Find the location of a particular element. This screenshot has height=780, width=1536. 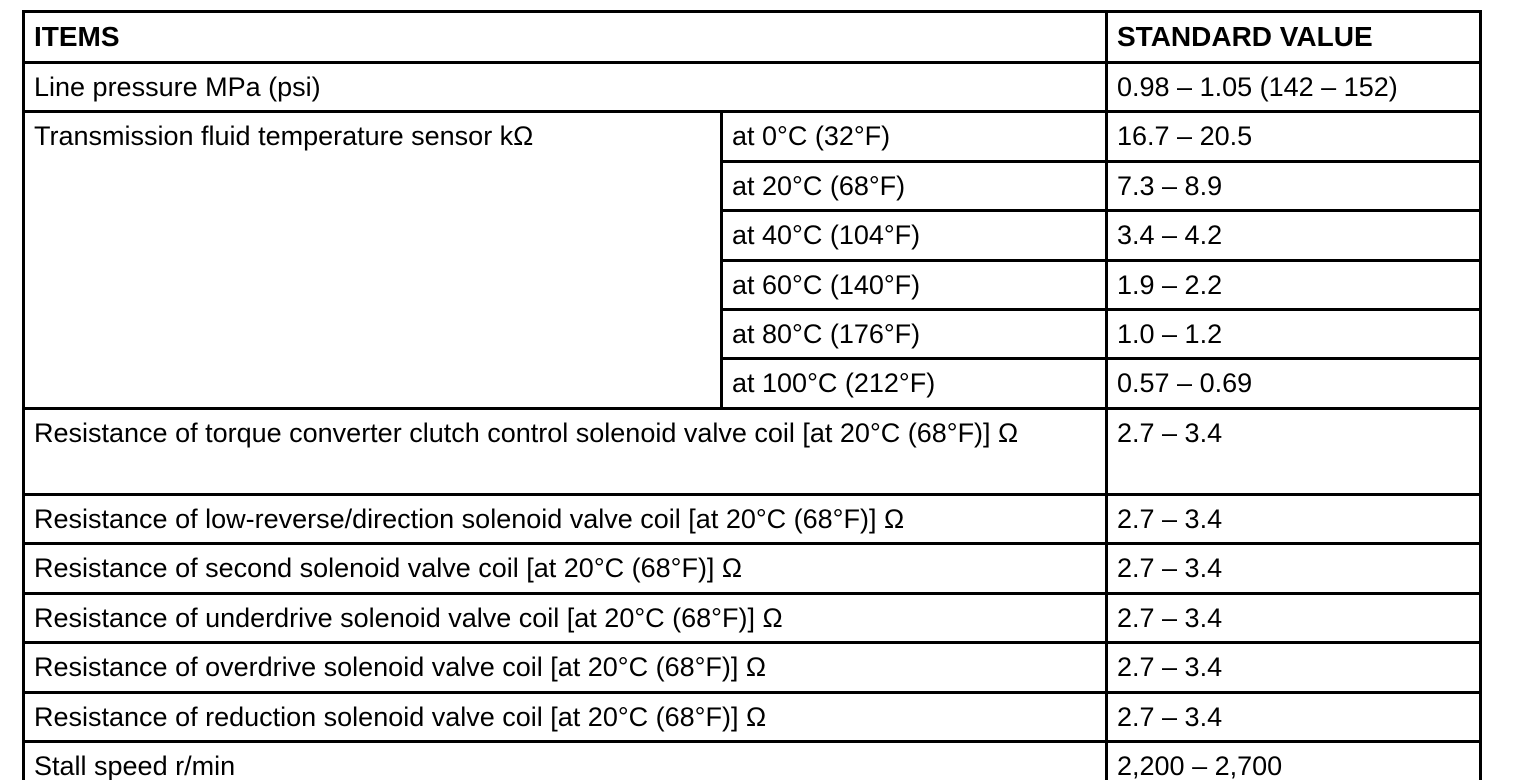

value-cell: 0.98 – 1.05 (142 – 152) is located at coordinates (1293, 87).